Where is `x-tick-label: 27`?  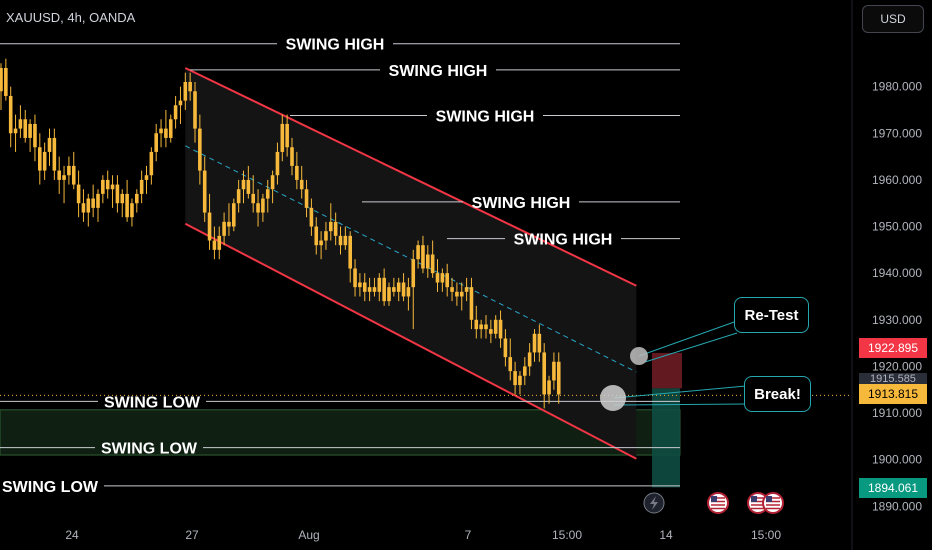
x-tick-label: 27 is located at coordinates (192, 535).